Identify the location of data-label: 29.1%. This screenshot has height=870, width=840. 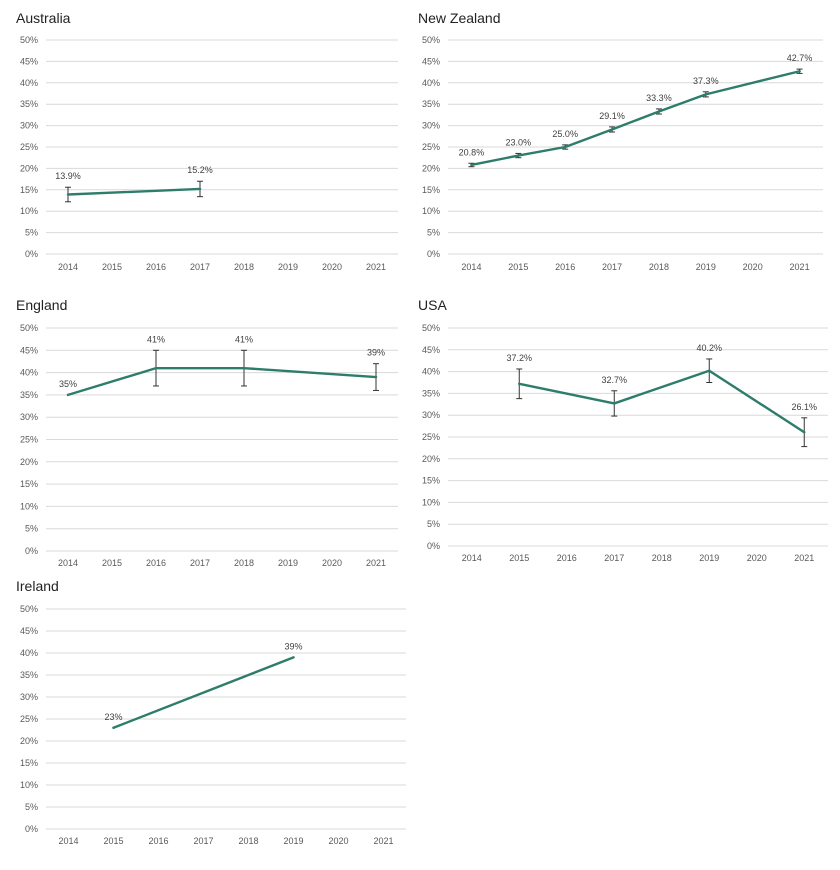
(612, 116).